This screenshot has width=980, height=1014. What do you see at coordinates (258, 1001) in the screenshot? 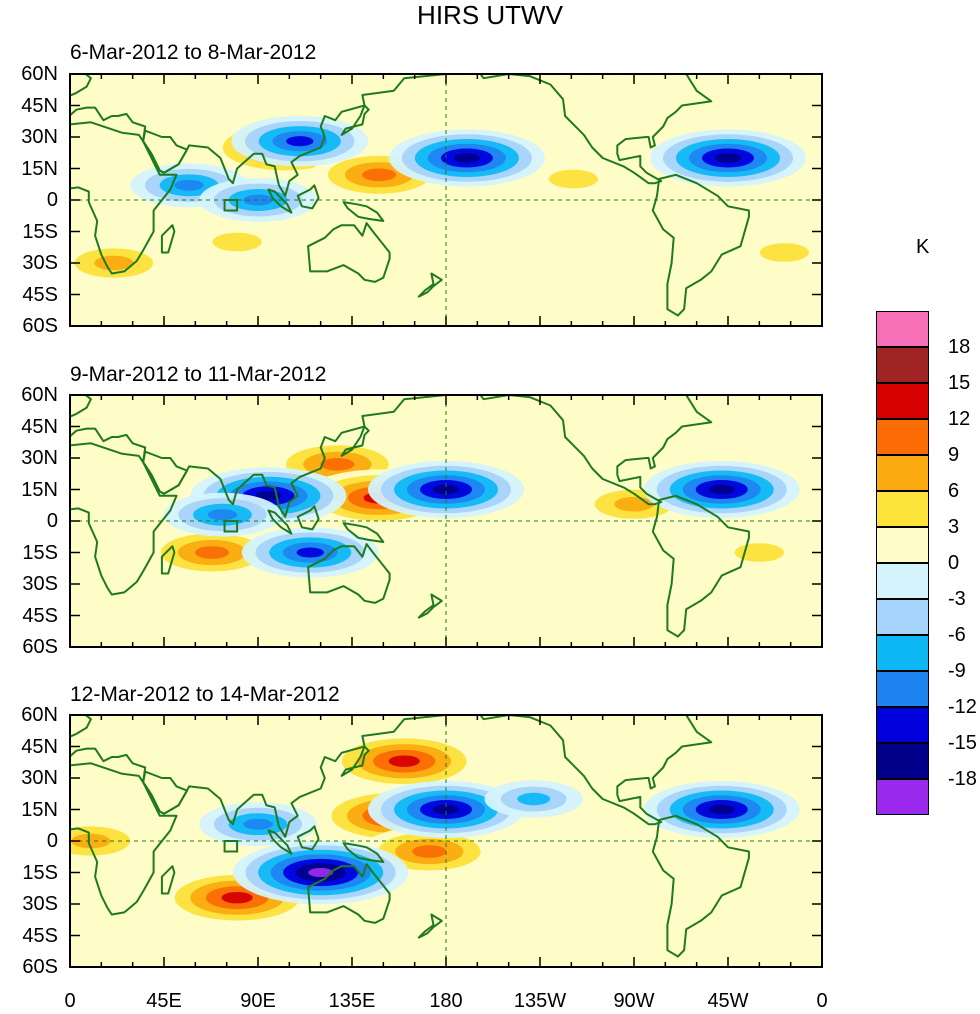
I see `x-tick-label: 90E` at bounding box center [258, 1001].